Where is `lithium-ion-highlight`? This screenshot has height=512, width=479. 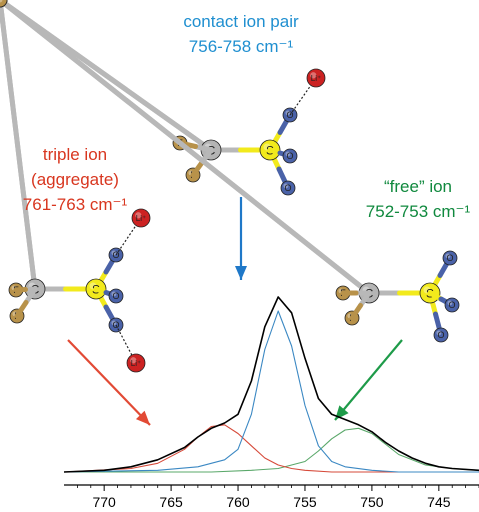
lithium-ion-highlight is located at coordinates (313, 75).